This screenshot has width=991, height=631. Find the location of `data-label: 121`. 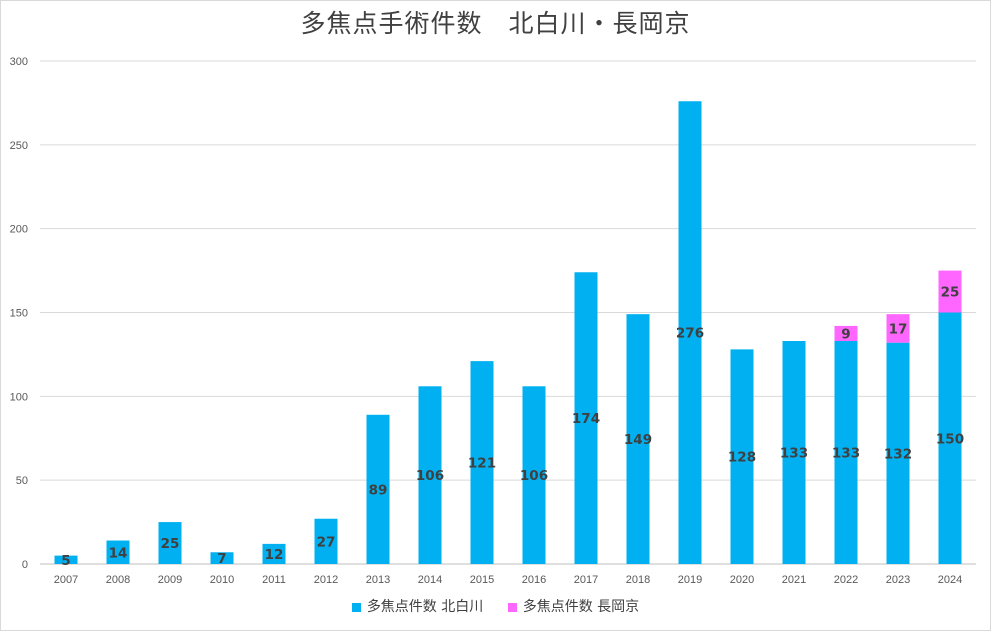

data-label: 121 is located at coordinates (482, 464).